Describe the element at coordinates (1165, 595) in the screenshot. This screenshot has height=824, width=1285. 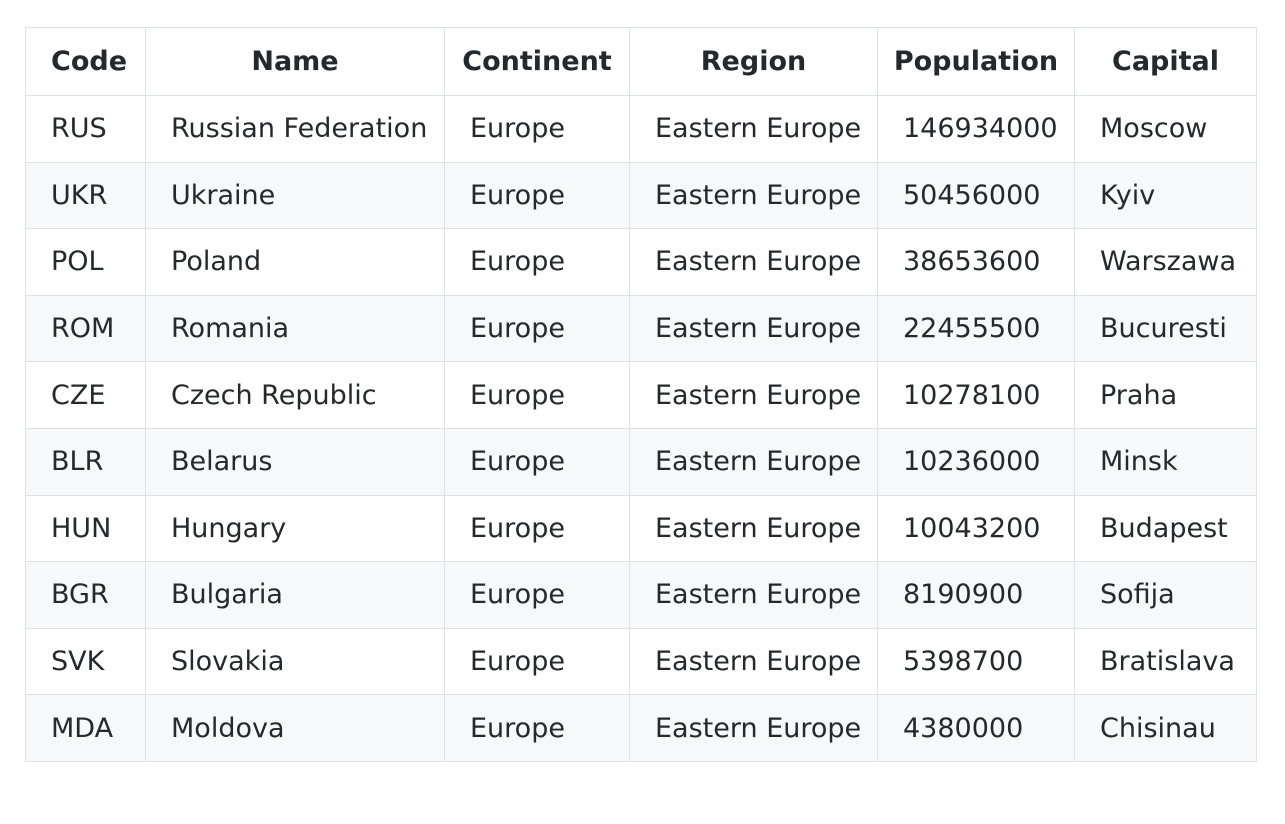
I see `cell-capital: Sofija` at that location.